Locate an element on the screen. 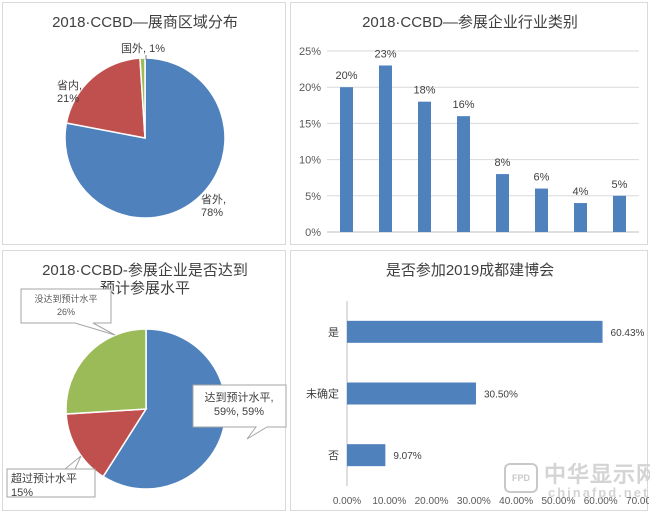 This screenshot has width=650, height=513. bar-data-label: 6% is located at coordinates (542, 178).